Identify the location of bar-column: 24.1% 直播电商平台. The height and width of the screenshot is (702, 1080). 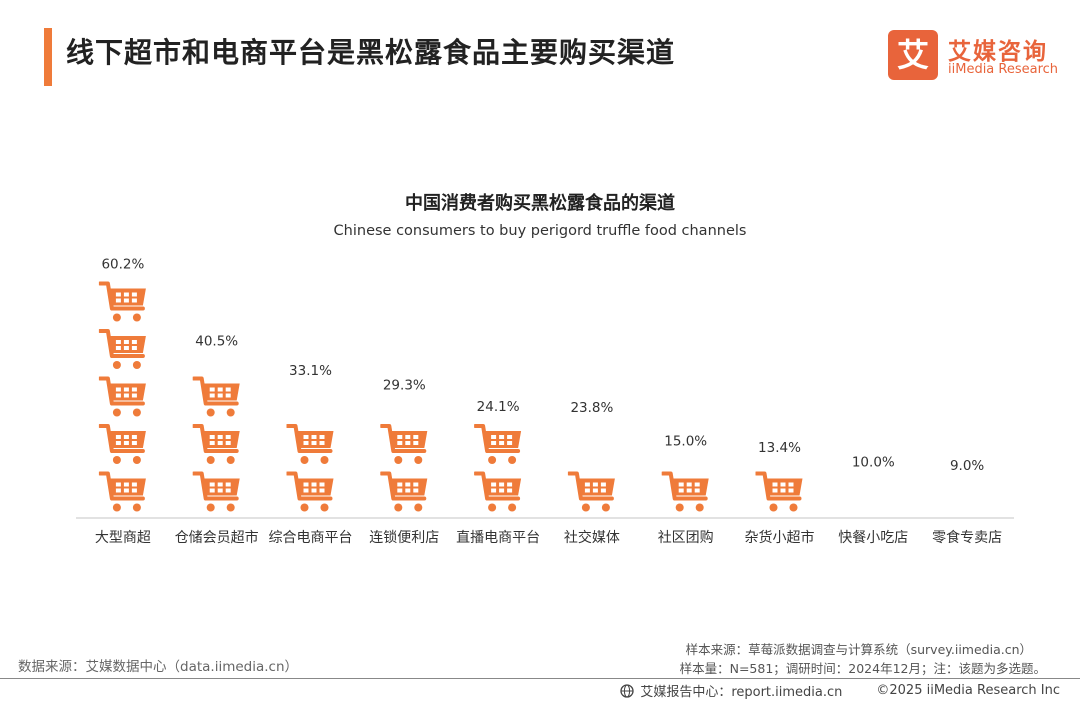
(498, 472).